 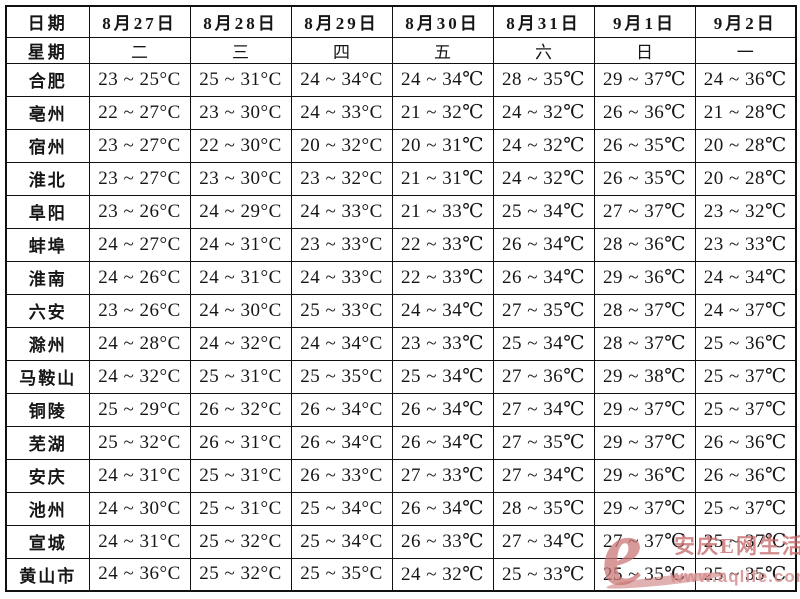 What do you see at coordinates (644, 574) in the screenshot?
I see `temp-cell: 25 ~ 35℃` at bounding box center [644, 574].